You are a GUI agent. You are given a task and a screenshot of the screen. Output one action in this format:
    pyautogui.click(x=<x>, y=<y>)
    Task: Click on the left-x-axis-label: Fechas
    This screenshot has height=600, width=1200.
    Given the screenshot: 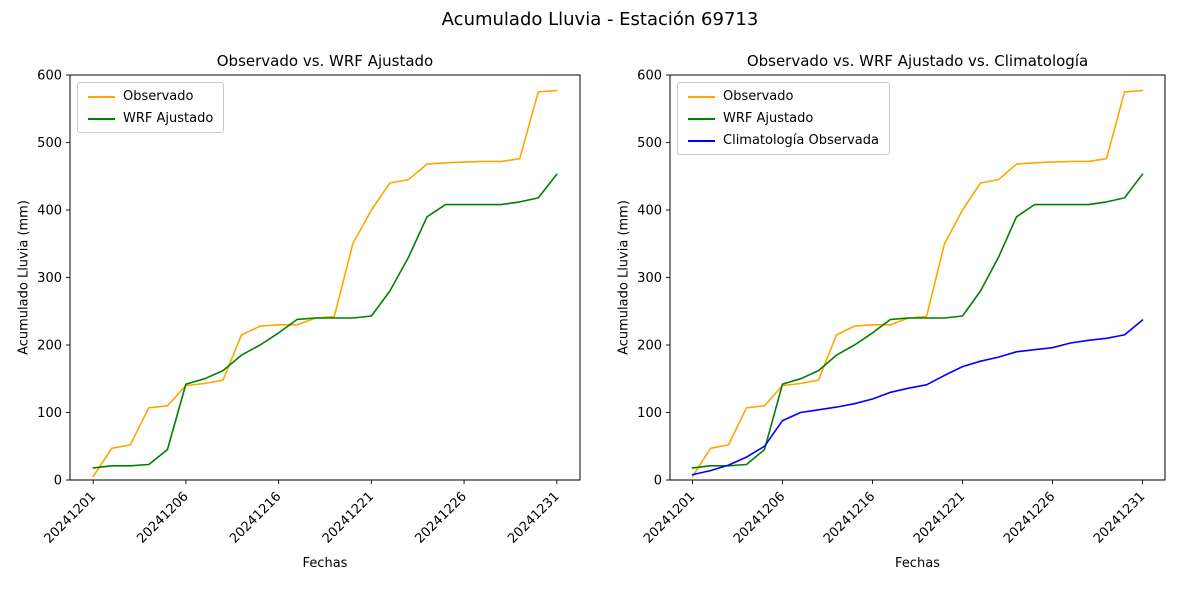 What is the action you would take?
    pyautogui.click(x=325, y=563)
    